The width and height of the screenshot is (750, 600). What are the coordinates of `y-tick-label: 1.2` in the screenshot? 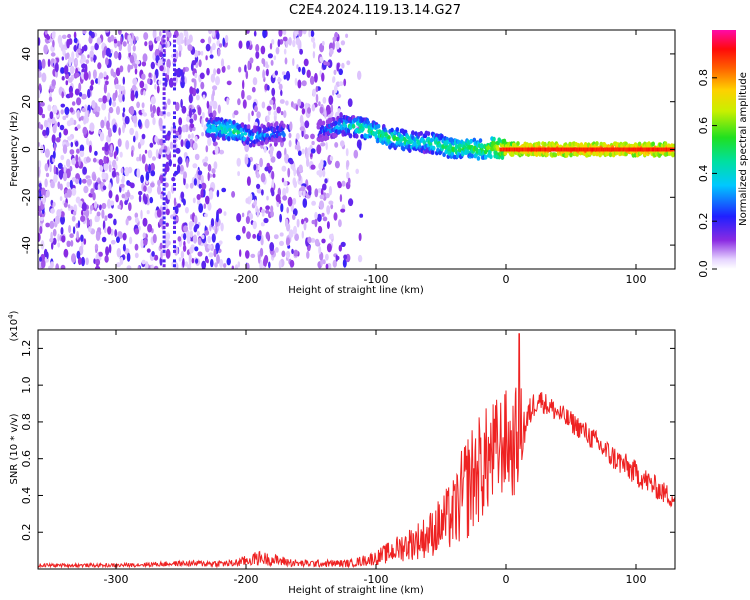 It's located at (26, 349).